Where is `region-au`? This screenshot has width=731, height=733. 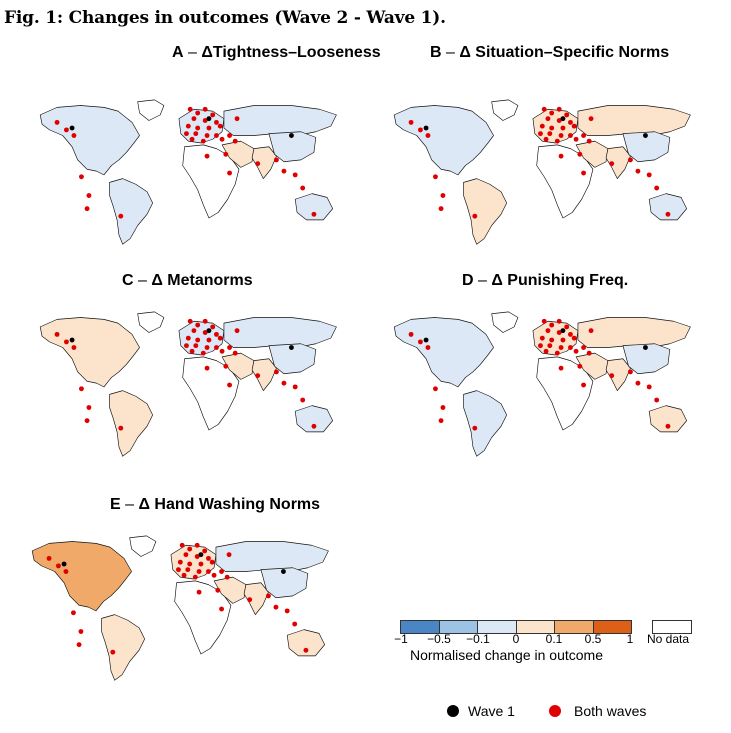
region-au is located at coordinates (314, 207).